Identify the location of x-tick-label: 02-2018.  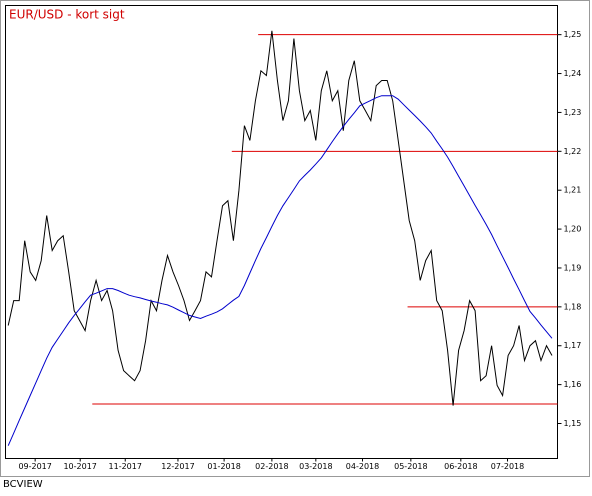
(271, 466).